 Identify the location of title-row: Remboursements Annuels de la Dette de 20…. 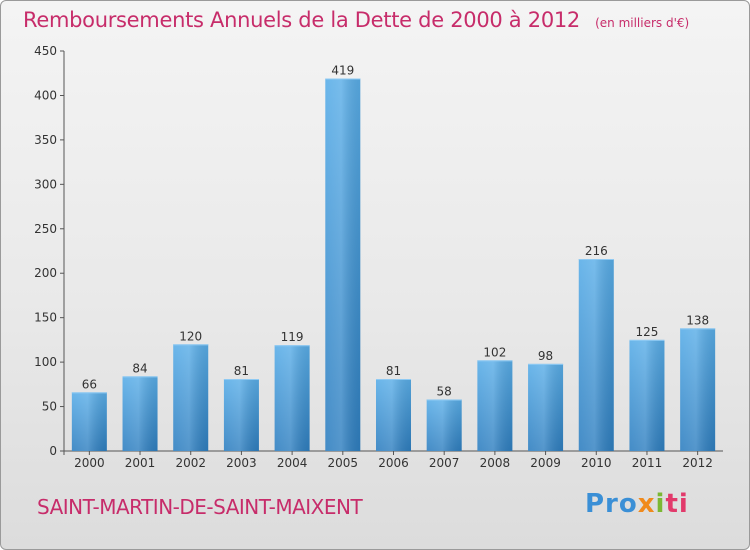
(356, 20).